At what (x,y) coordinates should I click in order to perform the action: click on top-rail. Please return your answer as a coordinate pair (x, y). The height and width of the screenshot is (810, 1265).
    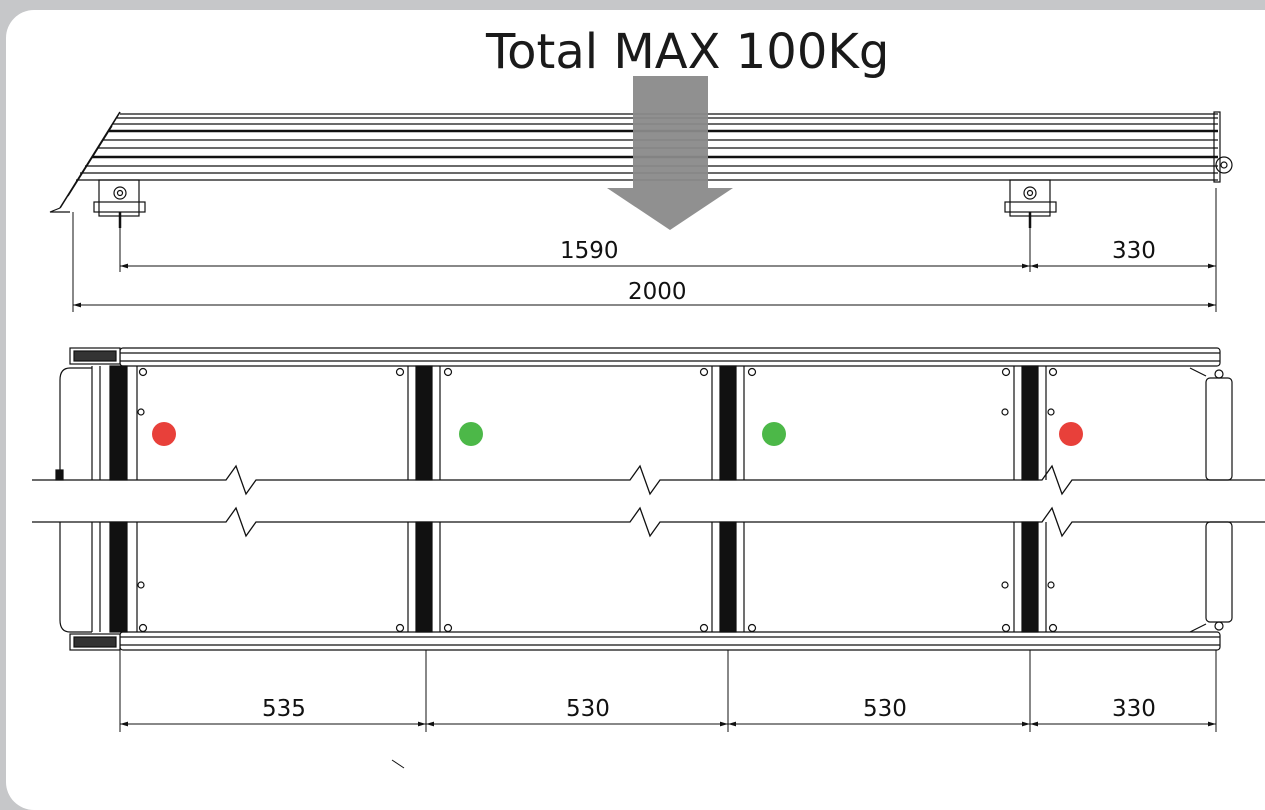
    Looking at the image, I should click on (645, 357).